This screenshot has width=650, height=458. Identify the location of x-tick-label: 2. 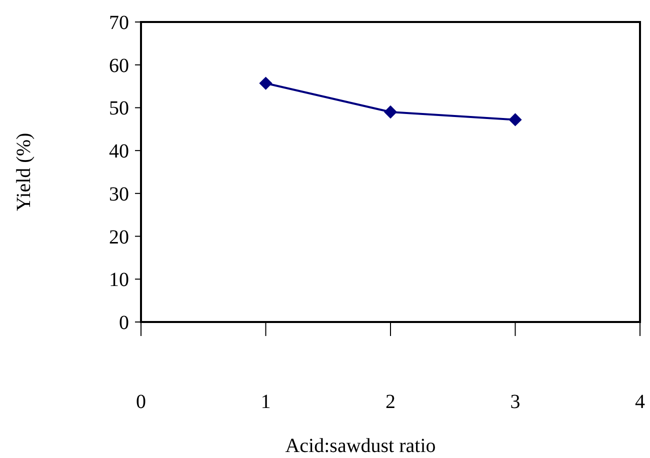
(391, 402).